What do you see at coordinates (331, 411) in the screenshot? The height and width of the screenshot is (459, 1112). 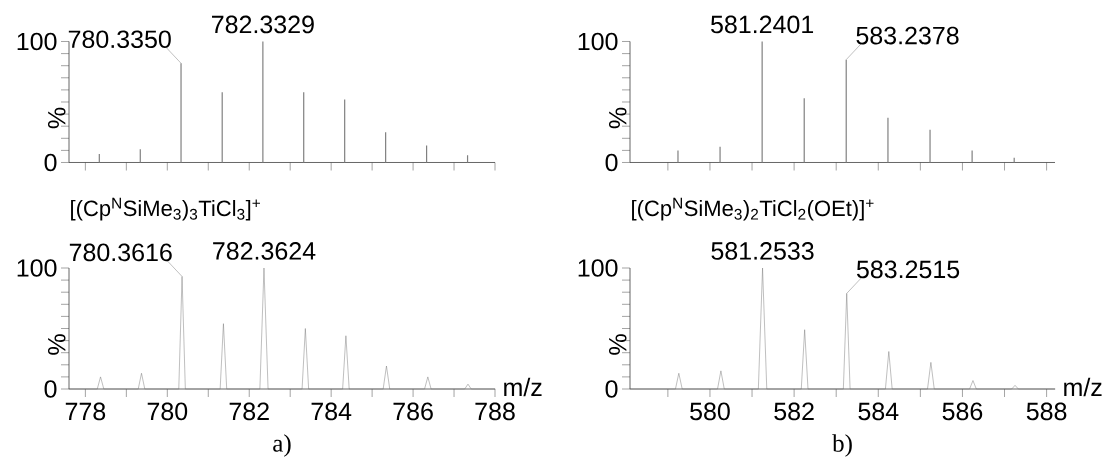 I see `x-tick-label: 784` at bounding box center [331, 411].